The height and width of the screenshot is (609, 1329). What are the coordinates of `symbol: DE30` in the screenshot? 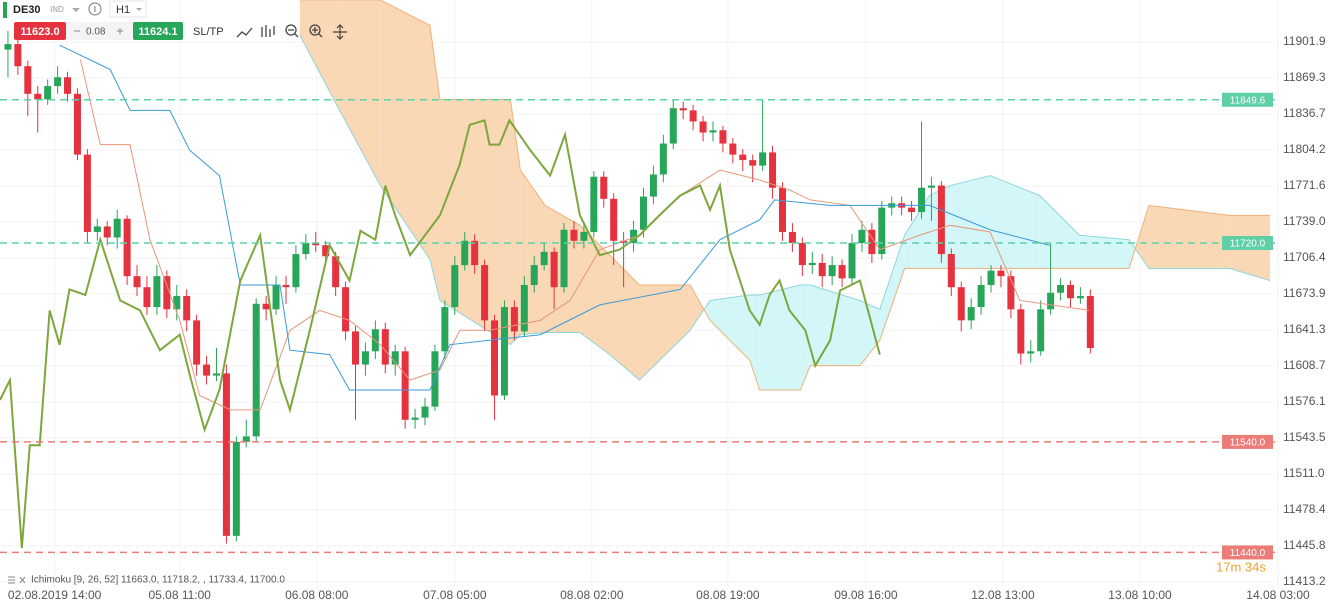 It's located at (27, 10).